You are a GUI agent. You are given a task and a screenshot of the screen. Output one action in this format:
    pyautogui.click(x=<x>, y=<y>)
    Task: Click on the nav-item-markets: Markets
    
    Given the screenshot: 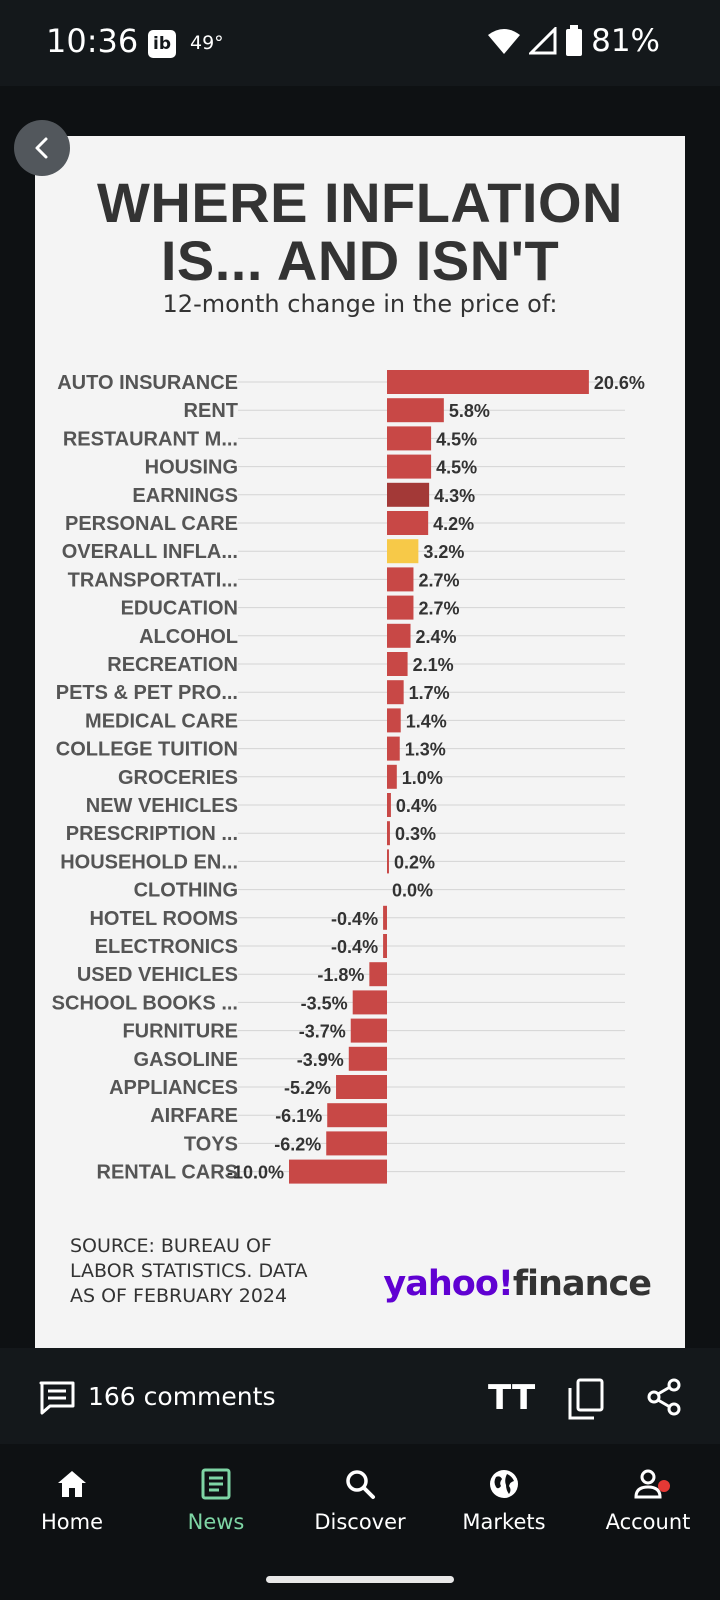 What is the action you would take?
    pyautogui.click(x=504, y=1494)
    